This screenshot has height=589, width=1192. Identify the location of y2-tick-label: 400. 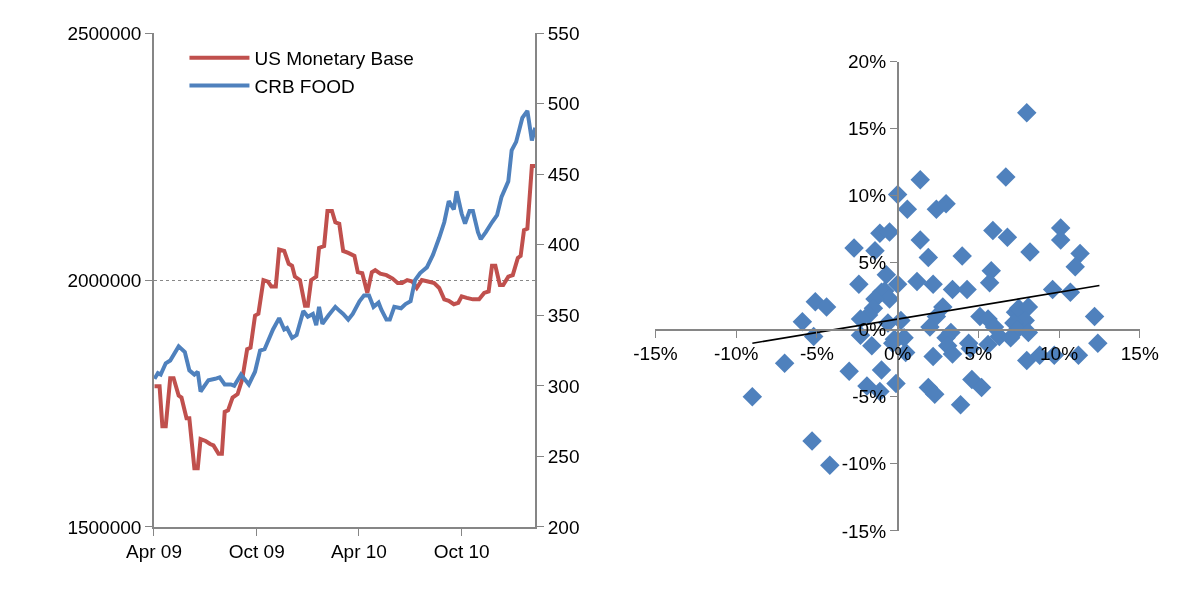
(563, 245).